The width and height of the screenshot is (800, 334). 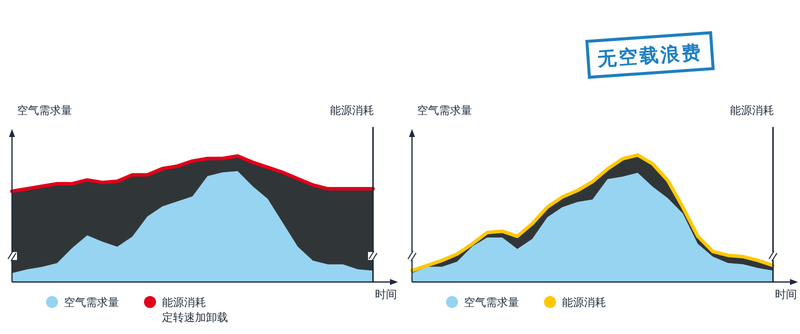 I want to click on text: 无空载浪费, so click(x=650, y=56).